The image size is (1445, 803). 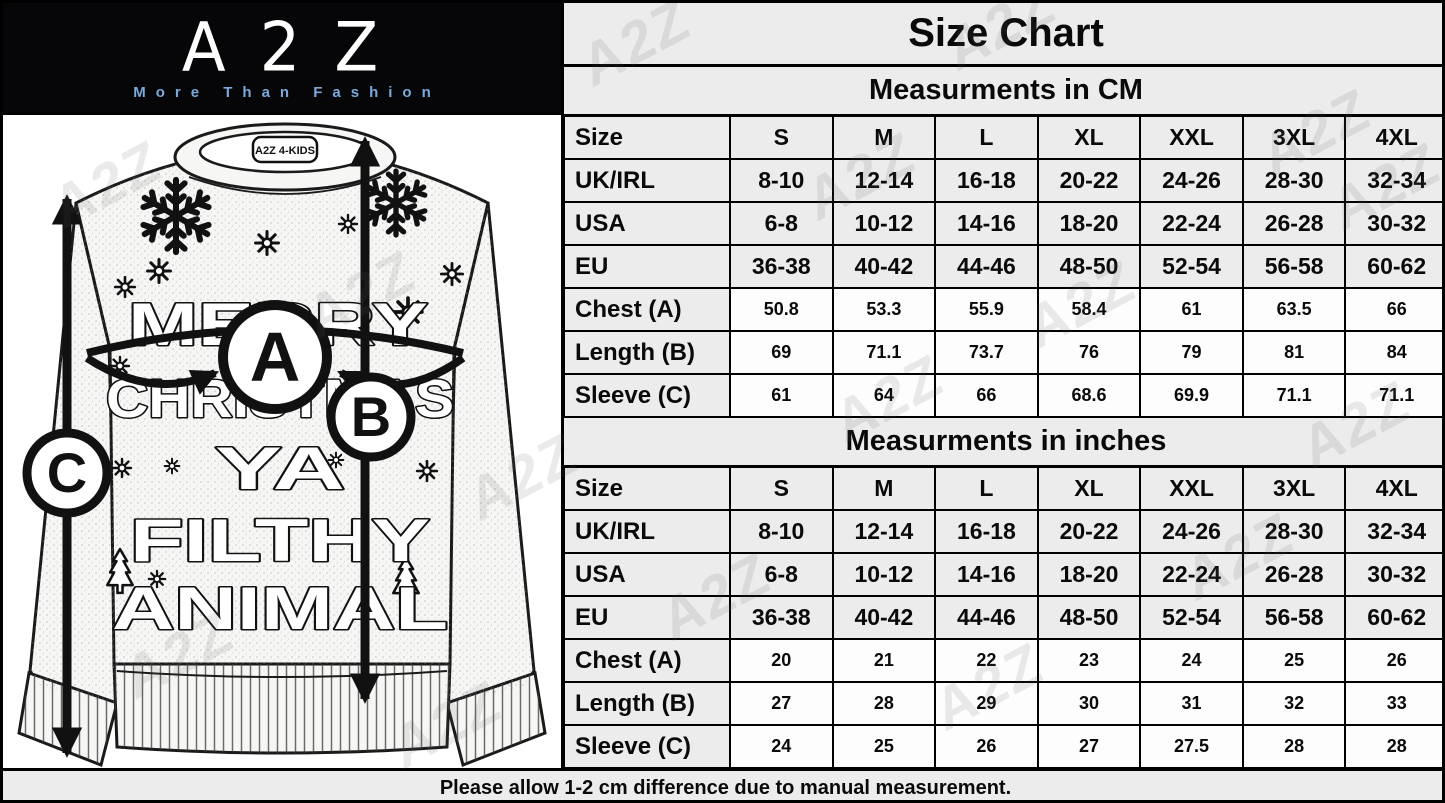 What do you see at coordinates (1294, 352) in the screenshot?
I see `table-cell: 81` at bounding box center [1294, 352].